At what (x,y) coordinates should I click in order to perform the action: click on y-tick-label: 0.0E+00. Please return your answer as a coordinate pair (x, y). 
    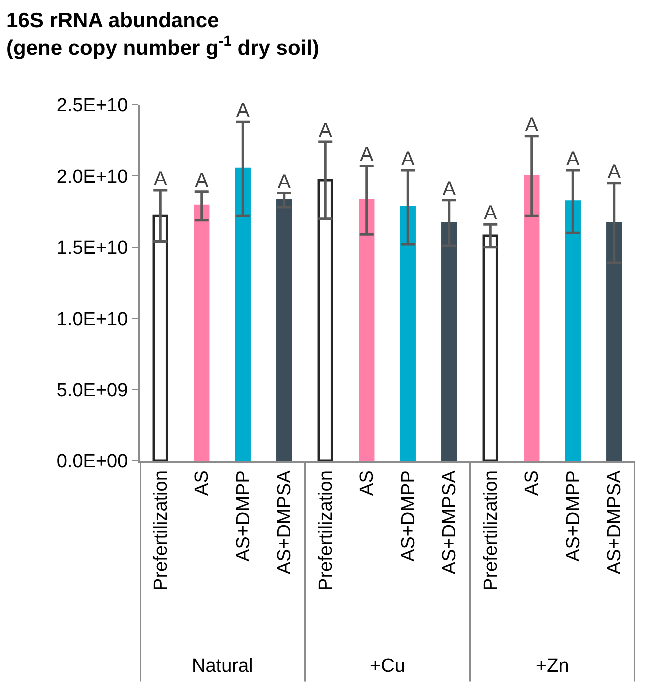
    Looking at the image, I should click on (92, 462).